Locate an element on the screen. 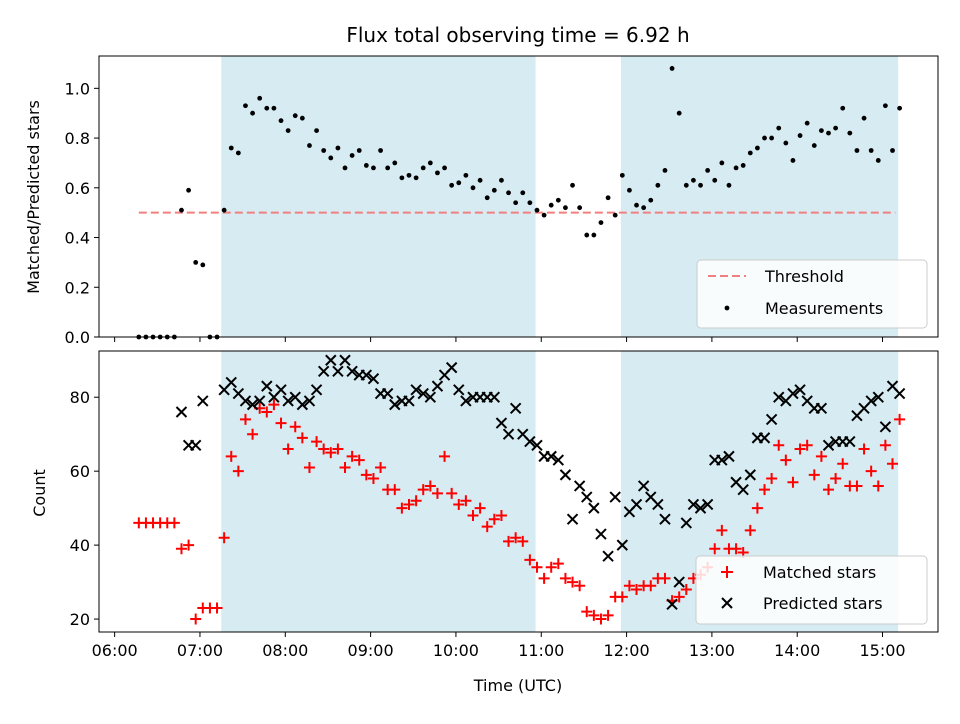  y-tick-label: 60 is located at coordinates (80, 471).